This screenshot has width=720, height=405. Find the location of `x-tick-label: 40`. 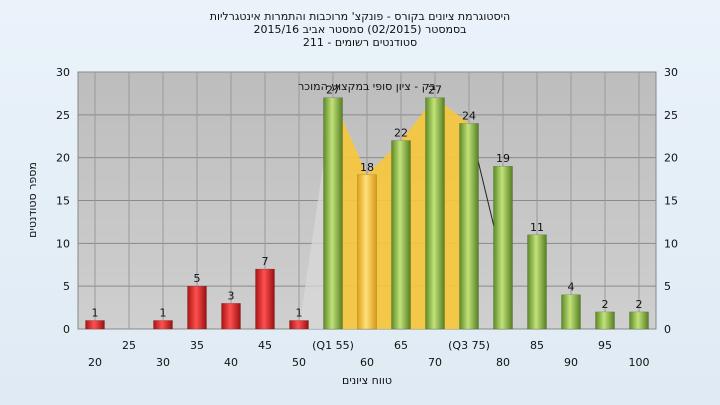

x-tick-label: 40 is located at coordinates (231, 362).